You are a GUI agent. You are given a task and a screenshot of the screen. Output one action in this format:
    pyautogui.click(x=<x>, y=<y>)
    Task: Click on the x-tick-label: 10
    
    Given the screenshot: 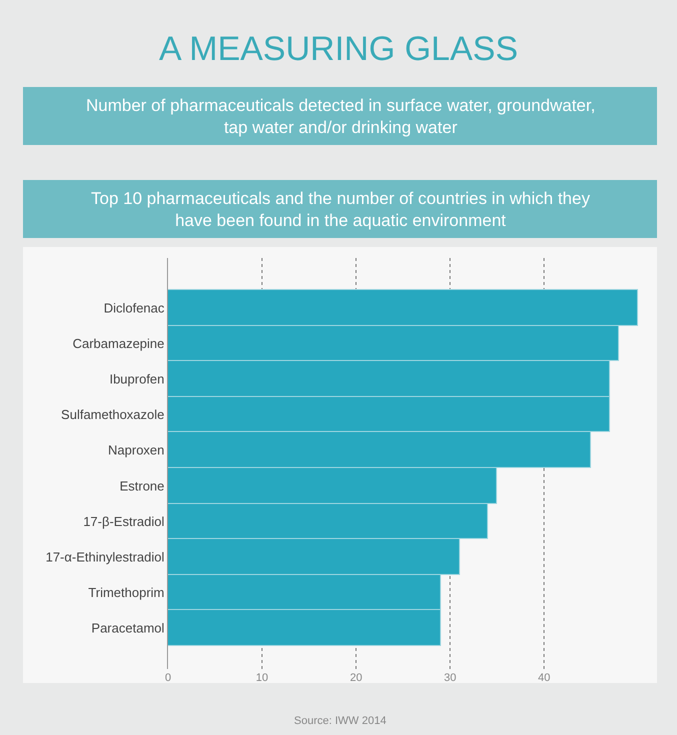 What is the action you would take?
    pyautogui.click(x=262, y=678)
    